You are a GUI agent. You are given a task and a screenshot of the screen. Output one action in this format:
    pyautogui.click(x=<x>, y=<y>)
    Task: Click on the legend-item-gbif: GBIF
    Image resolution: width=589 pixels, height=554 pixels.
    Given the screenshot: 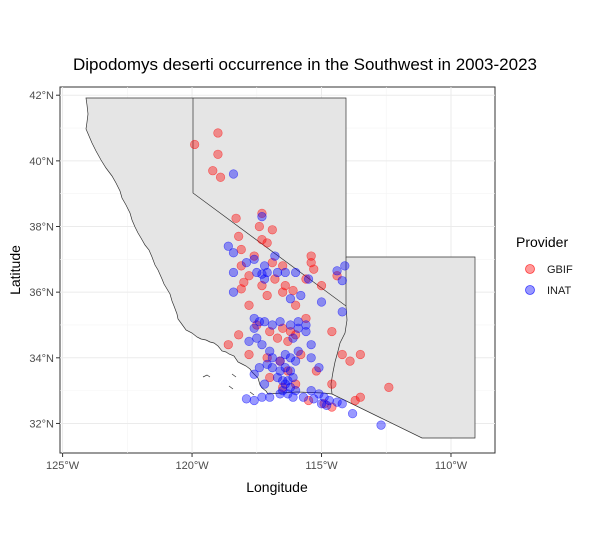 What is the action you would take?
    pyautogui.click(x=549, y=270)
    